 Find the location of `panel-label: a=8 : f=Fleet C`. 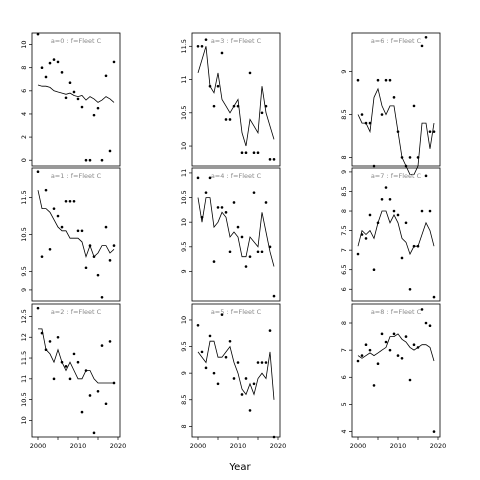

panel-label: a=8 : f=Fleet C is located at coordinates (396, 312).